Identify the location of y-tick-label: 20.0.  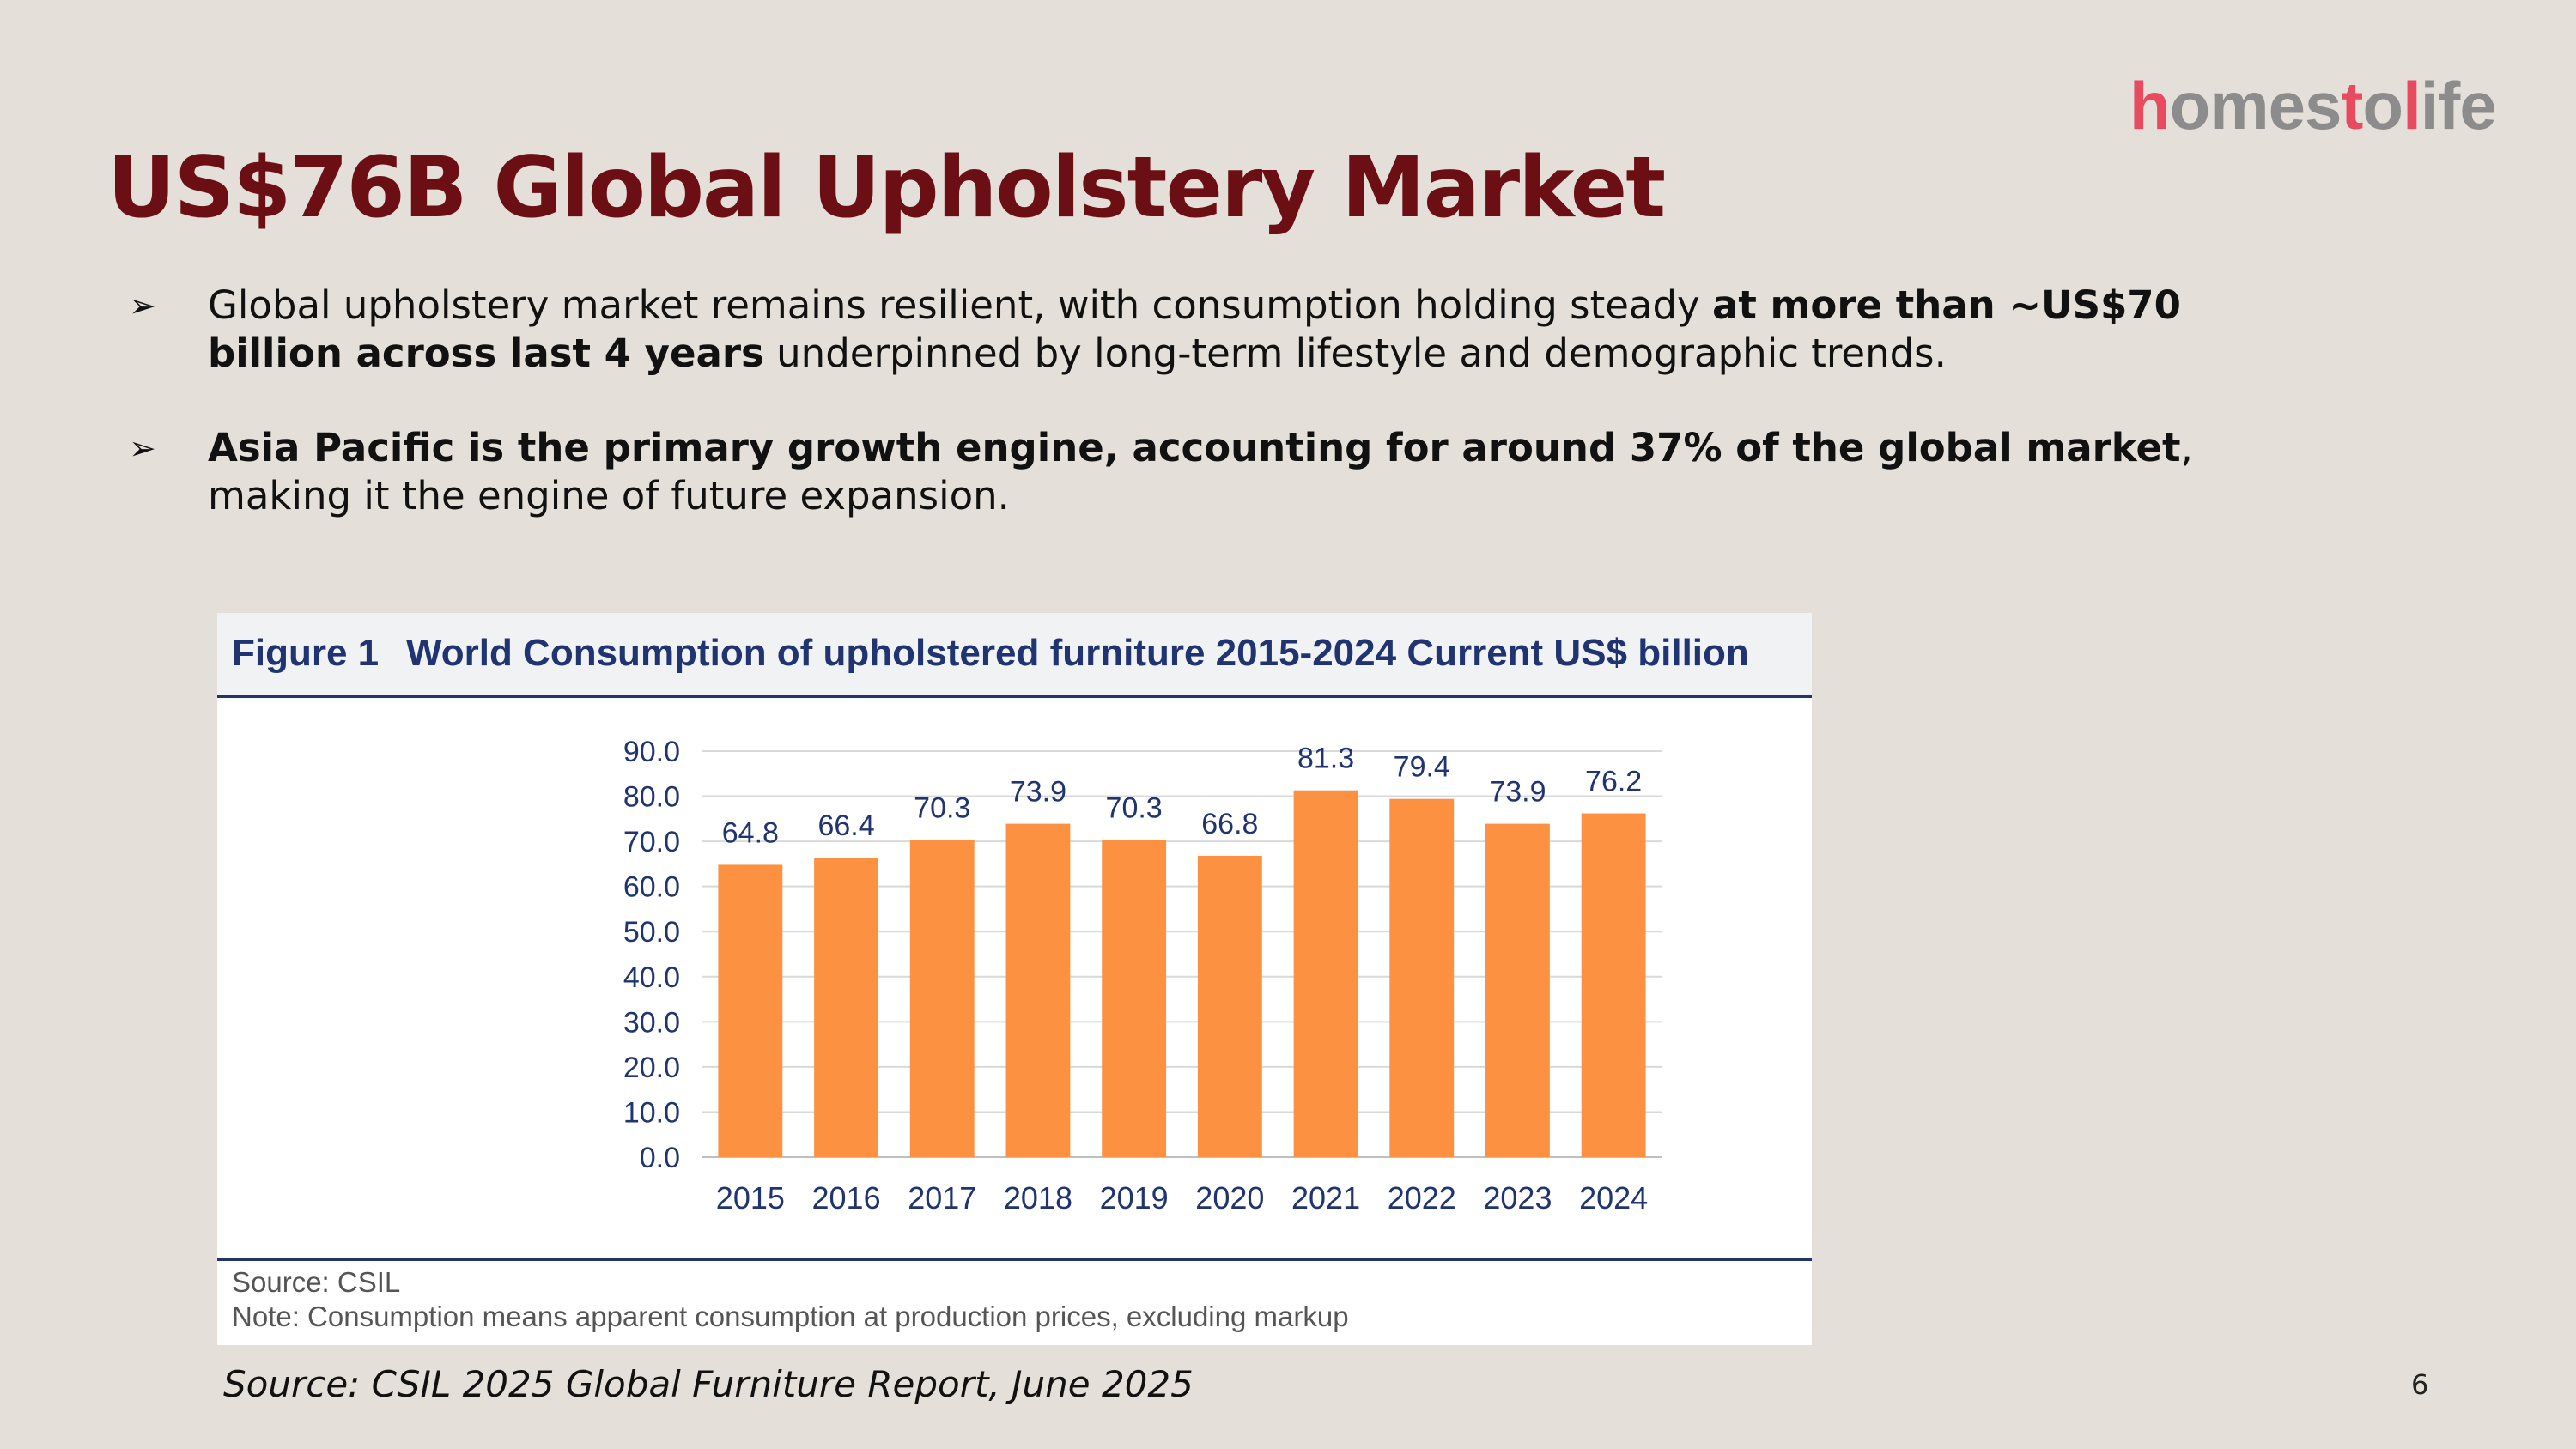
(651, 1068).